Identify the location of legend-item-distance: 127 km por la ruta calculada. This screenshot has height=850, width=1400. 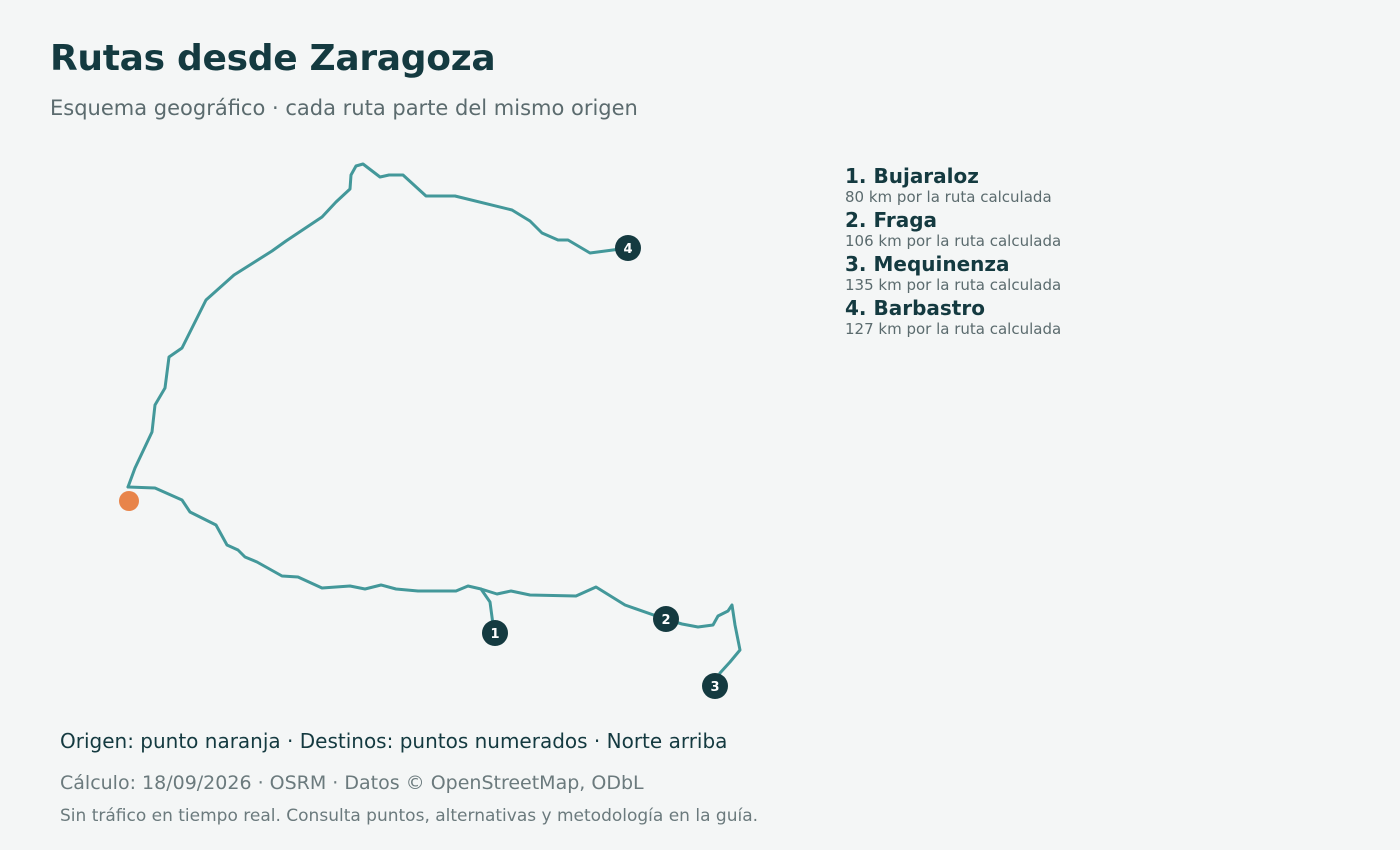
(953, 329).